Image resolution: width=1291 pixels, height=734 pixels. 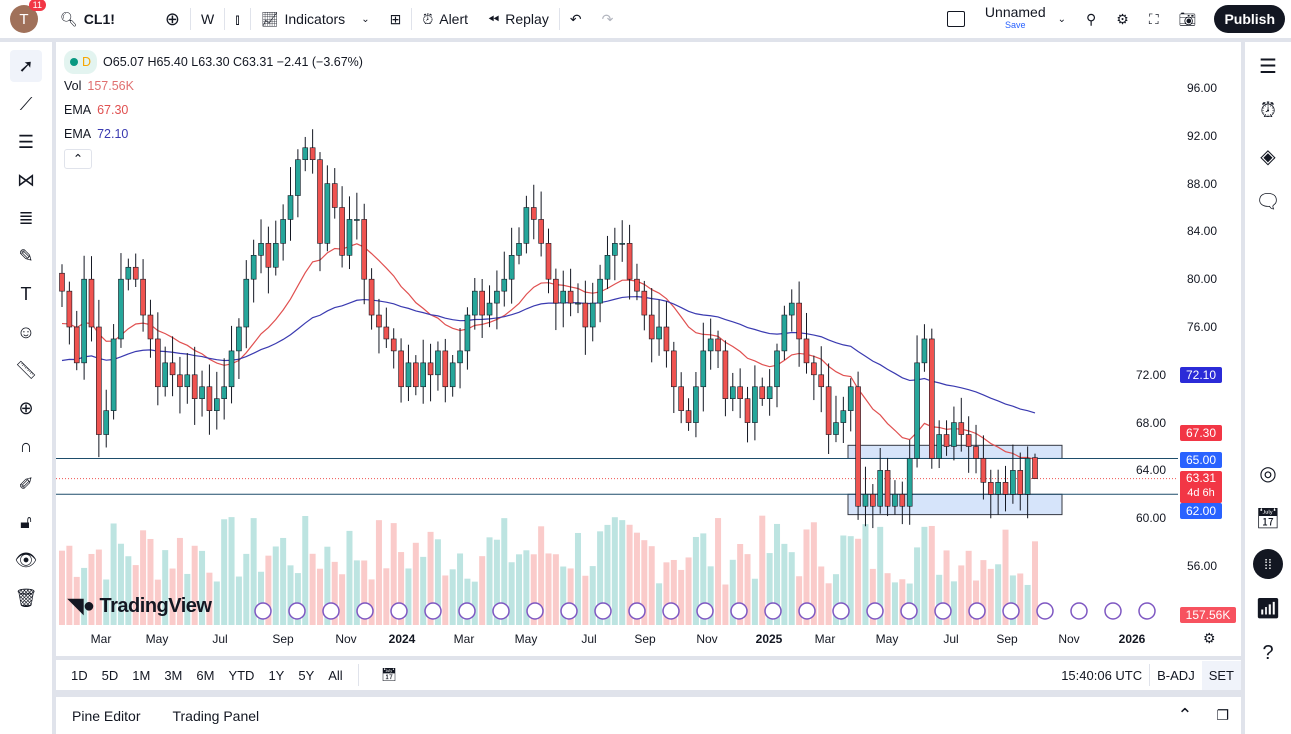 I want to click on interval-button: W, so click(x=208, y=19).